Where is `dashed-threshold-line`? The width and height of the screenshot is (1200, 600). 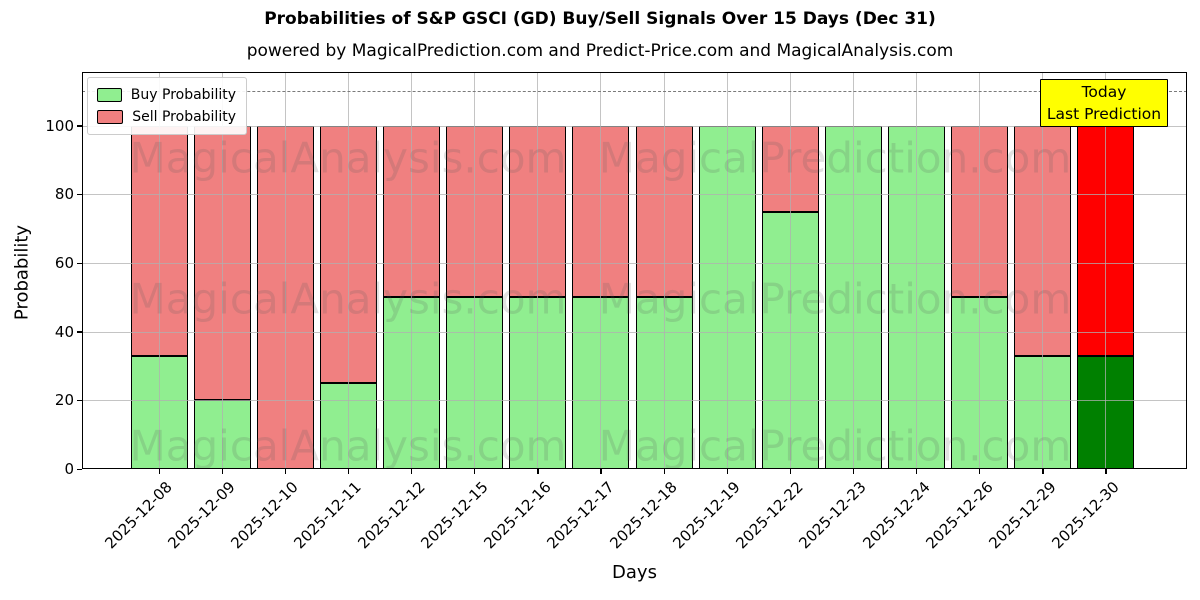
dashed-threshold-line is located at coordinates (634, 91).